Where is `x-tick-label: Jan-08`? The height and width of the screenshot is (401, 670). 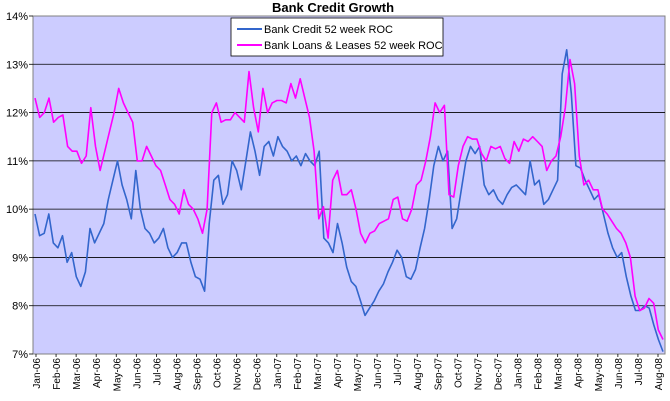 x-tick-label: Jan-08 is located at coordinates (519, 373).